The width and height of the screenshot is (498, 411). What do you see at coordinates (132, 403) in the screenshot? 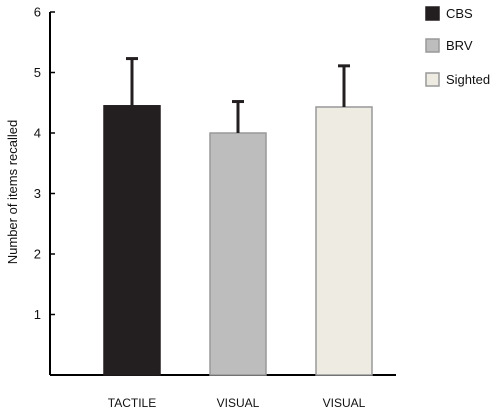
I see `x-tick-label: TACTILE` at bounding box center [132, 403].